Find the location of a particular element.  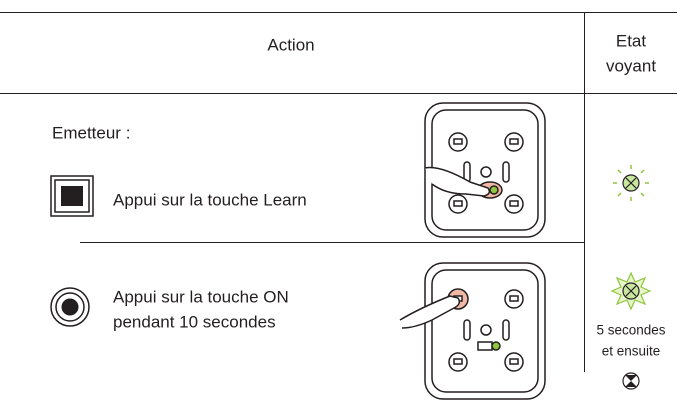

header-status: Etat is located at coordinates (631, 40).